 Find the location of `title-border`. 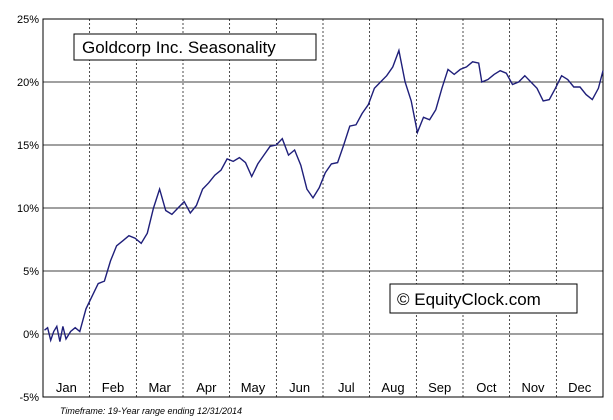

title-border is located at coordinates (195, 47).